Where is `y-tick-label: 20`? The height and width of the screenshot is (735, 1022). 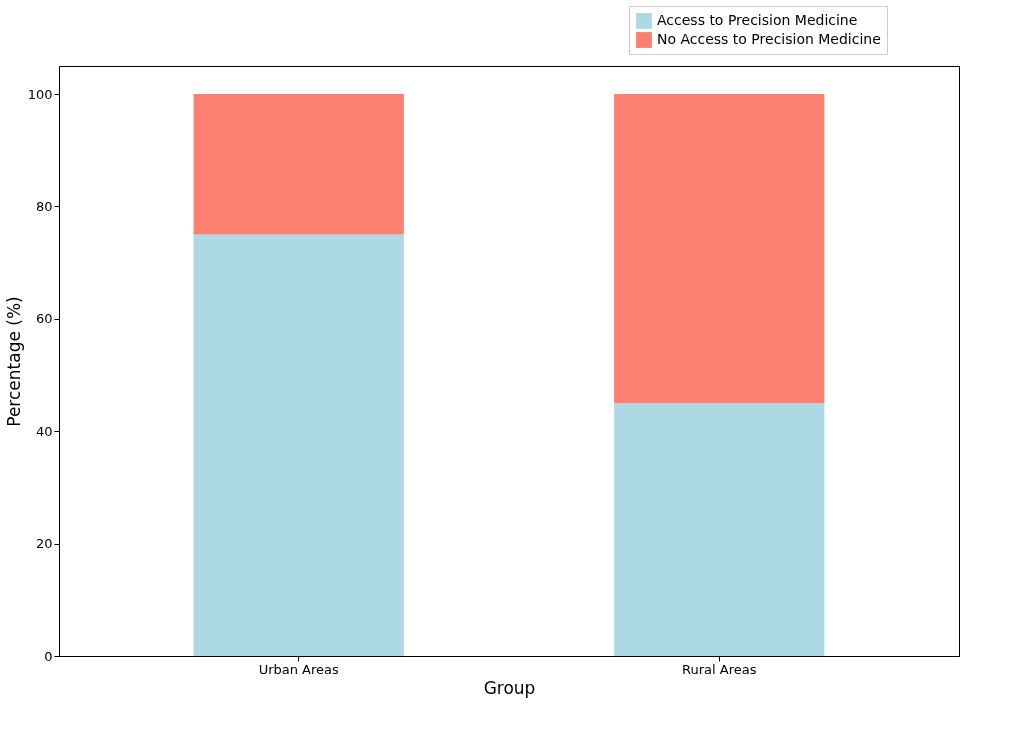
y-tick-label: 20 is located at coordinates (44, 544).